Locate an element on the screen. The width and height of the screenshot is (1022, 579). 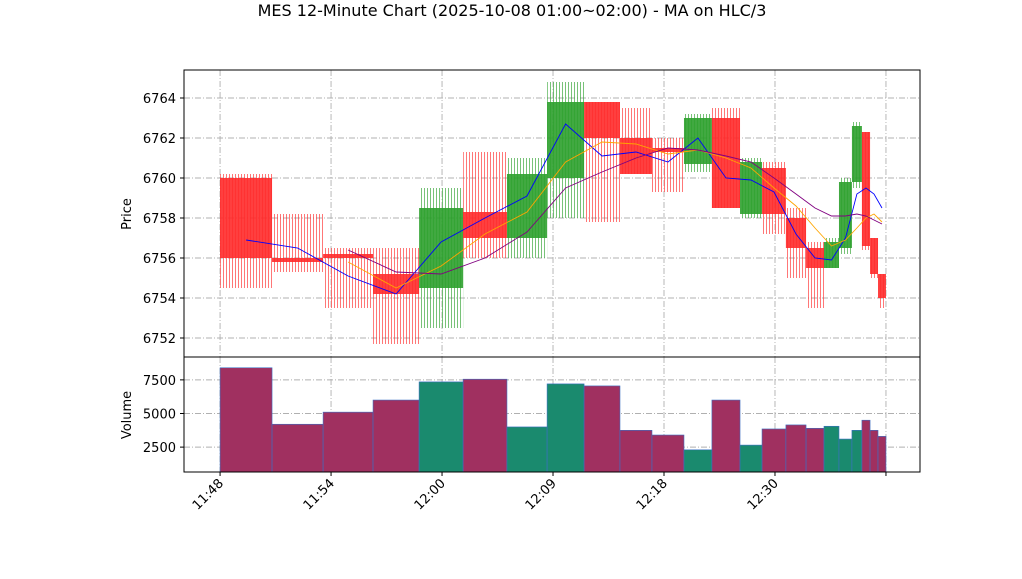
x-tick-label: 12:00 is located at coordinates (430, 494).